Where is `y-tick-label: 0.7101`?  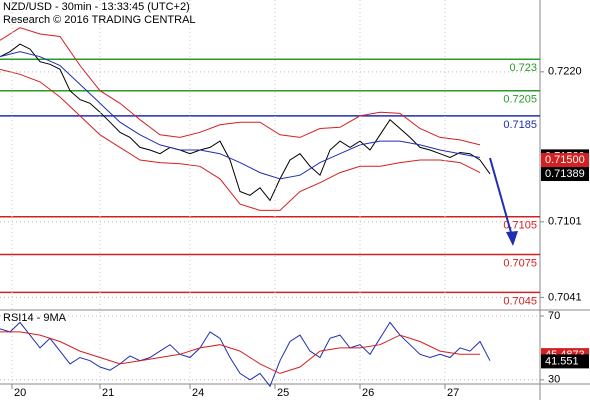
y-tick-label: 0.7101 is located at coordinates (565, 222).